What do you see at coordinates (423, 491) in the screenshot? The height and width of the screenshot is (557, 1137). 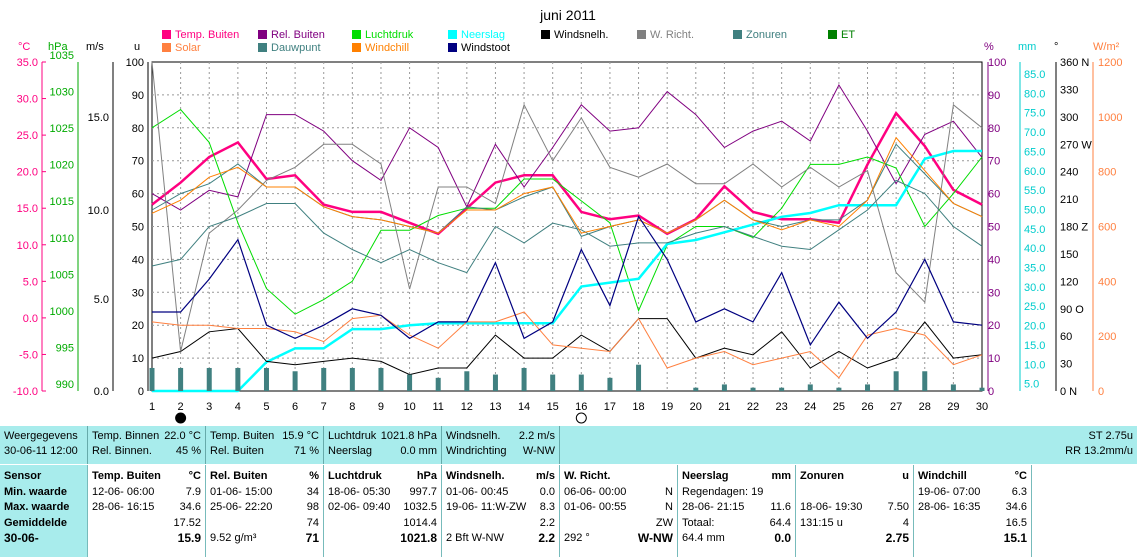 I see `druk-min: 997.7` at bounding box center [423, 491].